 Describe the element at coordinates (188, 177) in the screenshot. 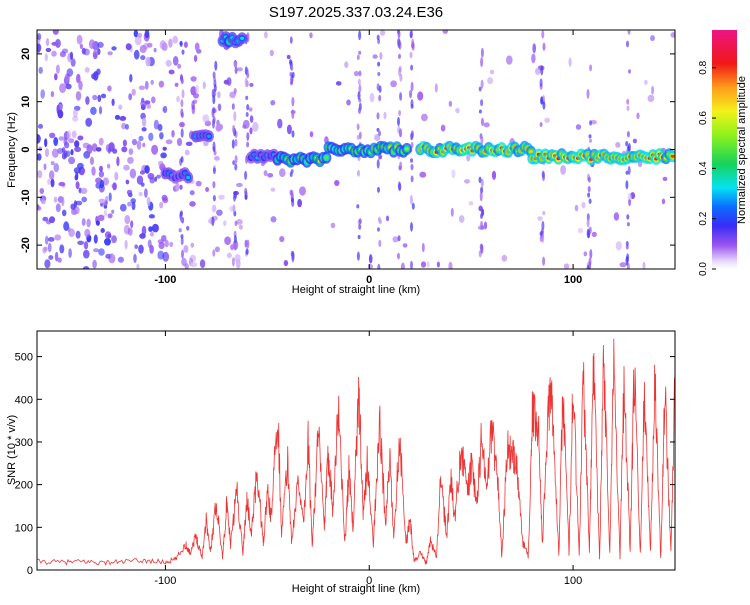

I see `heatmap-ridge-core` at that location.